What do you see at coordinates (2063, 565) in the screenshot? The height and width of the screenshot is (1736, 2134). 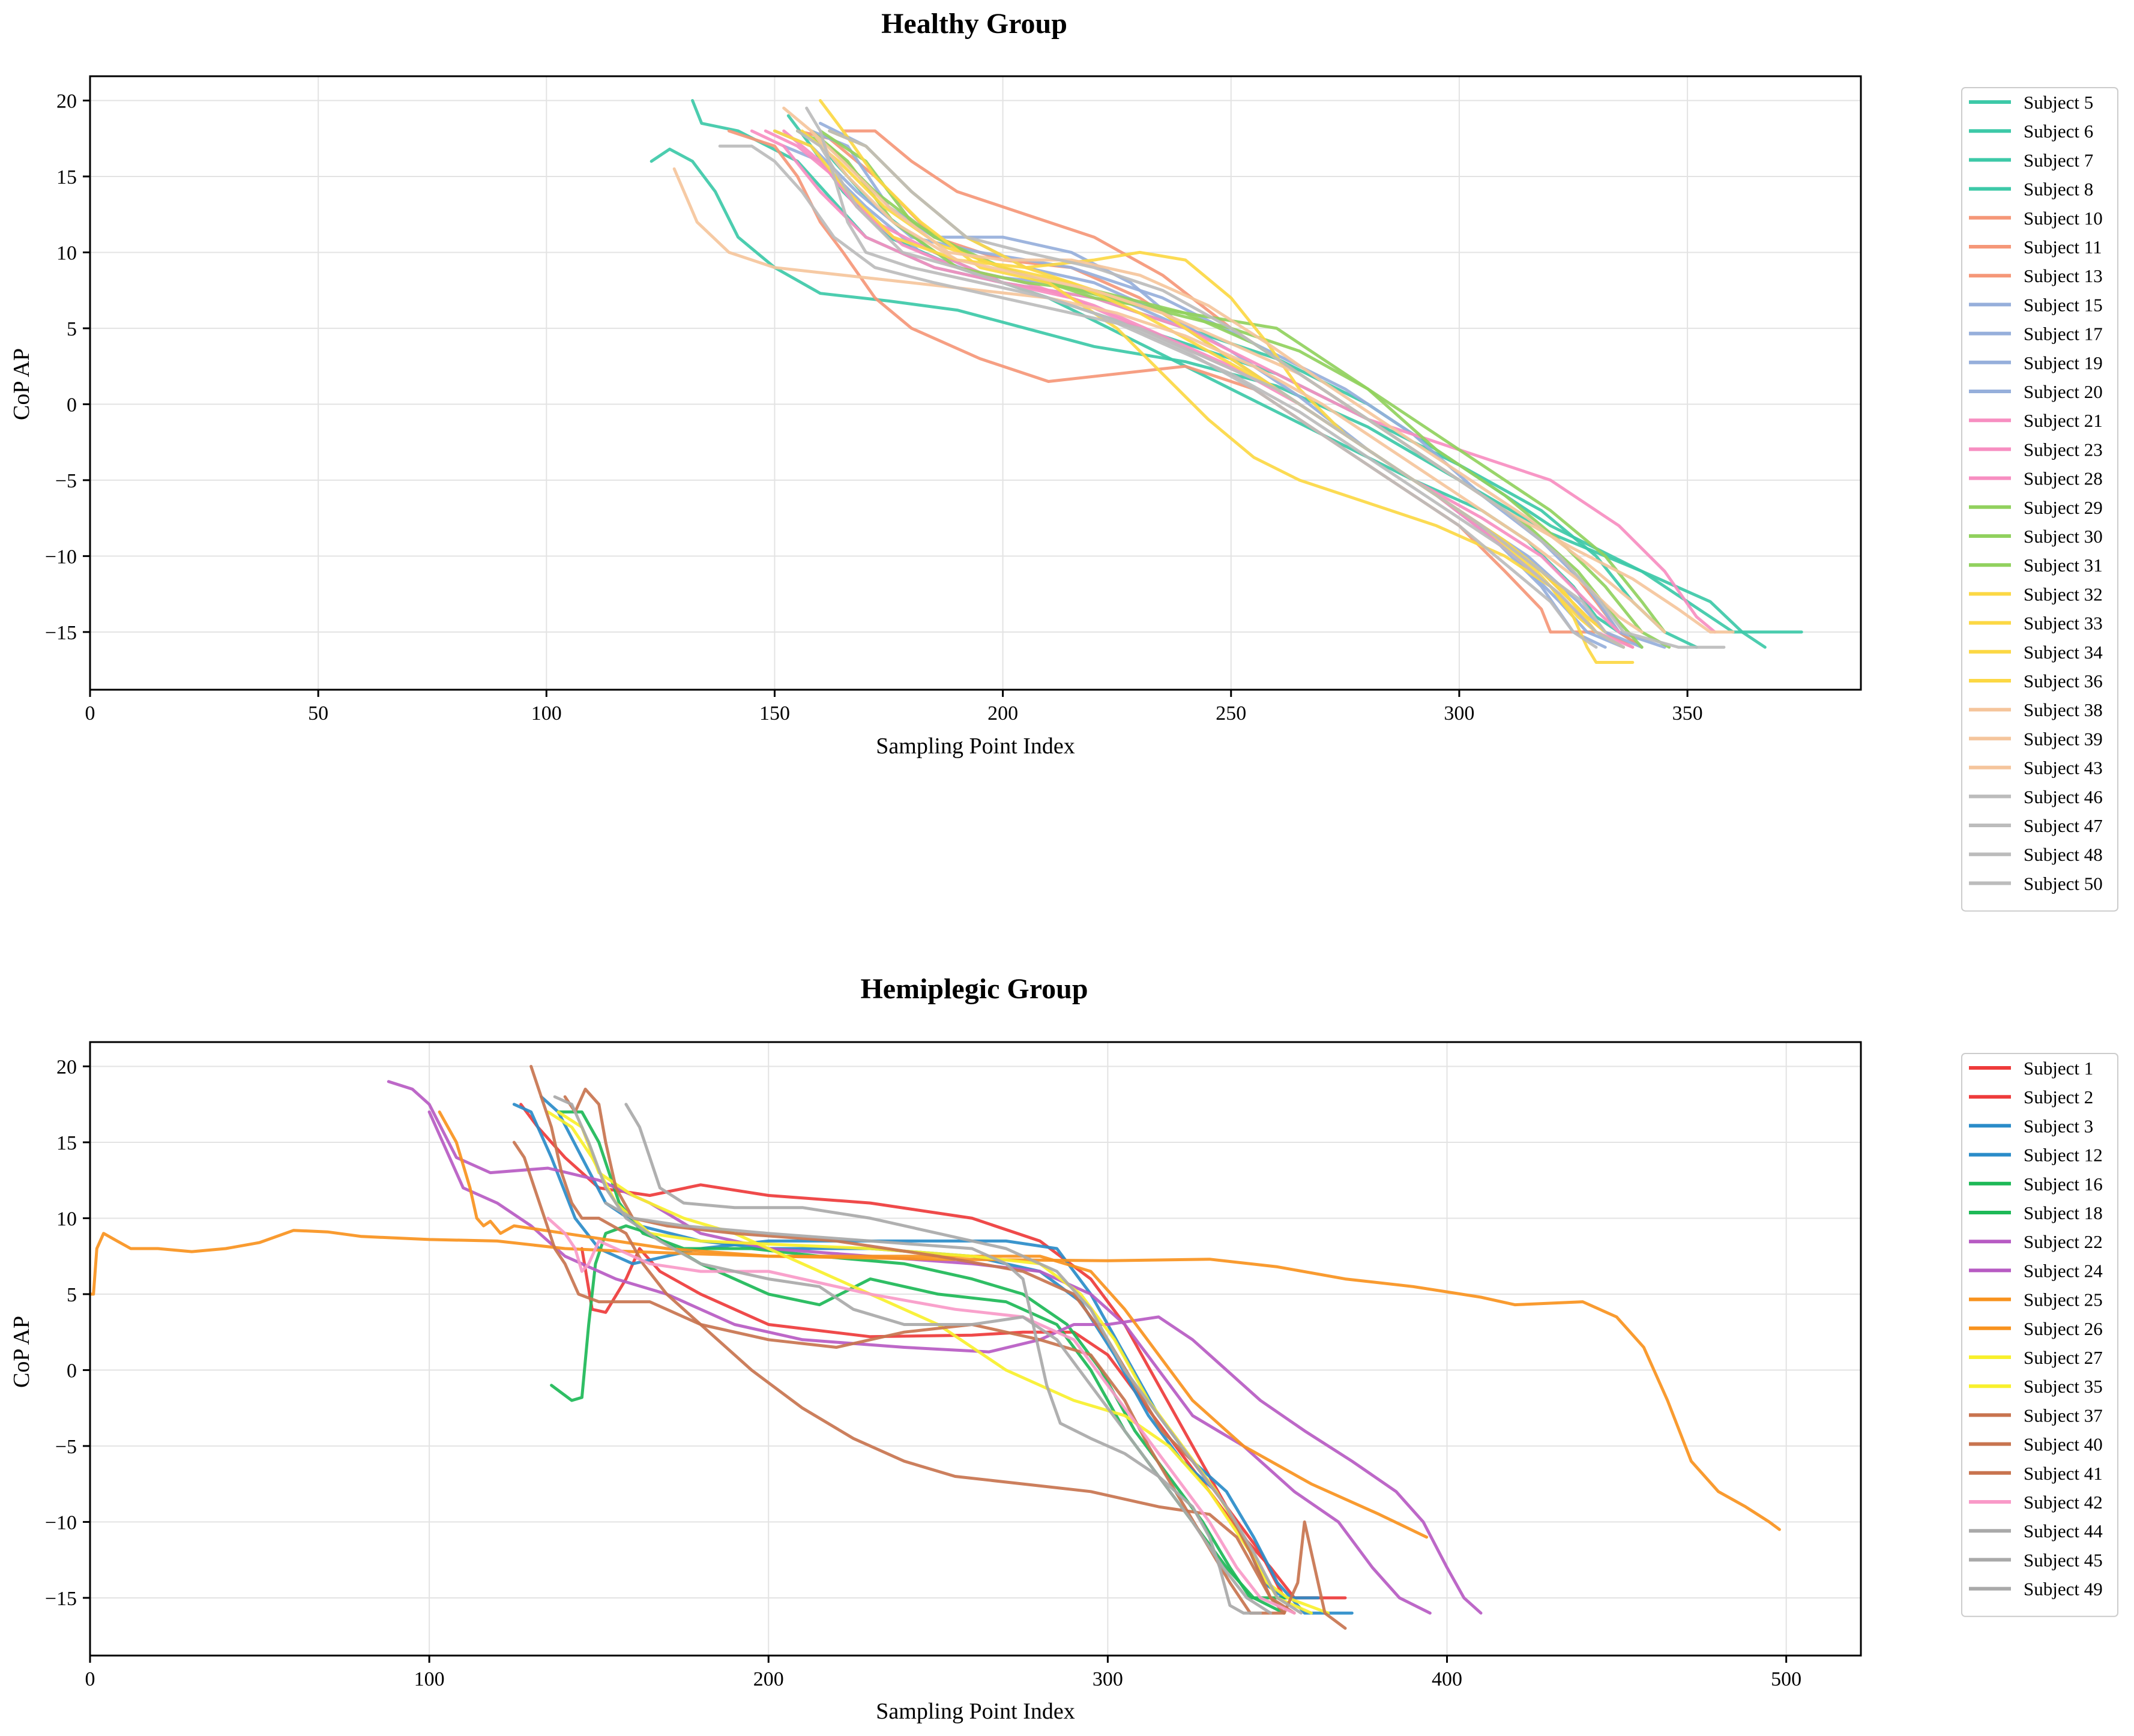 I see `healthy-legend-label-subject-31: Subject 31` at bounding box center [2063, 565].